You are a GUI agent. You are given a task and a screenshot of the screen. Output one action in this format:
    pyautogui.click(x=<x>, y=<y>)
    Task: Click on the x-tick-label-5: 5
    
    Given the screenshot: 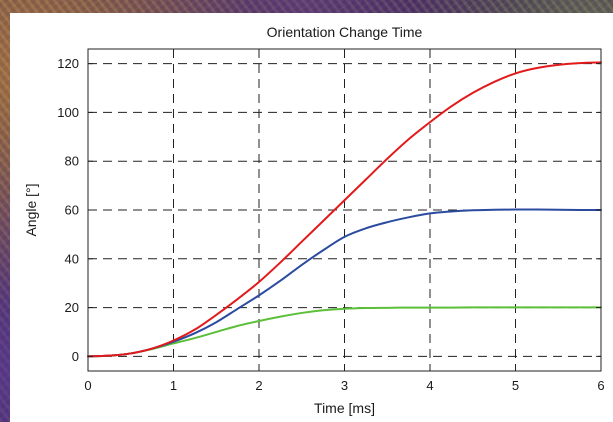 What is the action you would take?
    pyautogui.click(x=515, y=385)
    